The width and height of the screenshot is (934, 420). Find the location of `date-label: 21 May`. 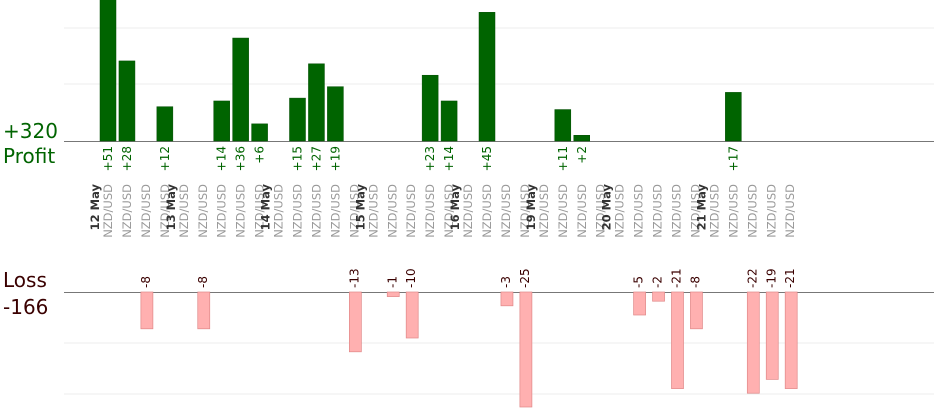

date-label: 21 May is located at coordinates (701, 207).